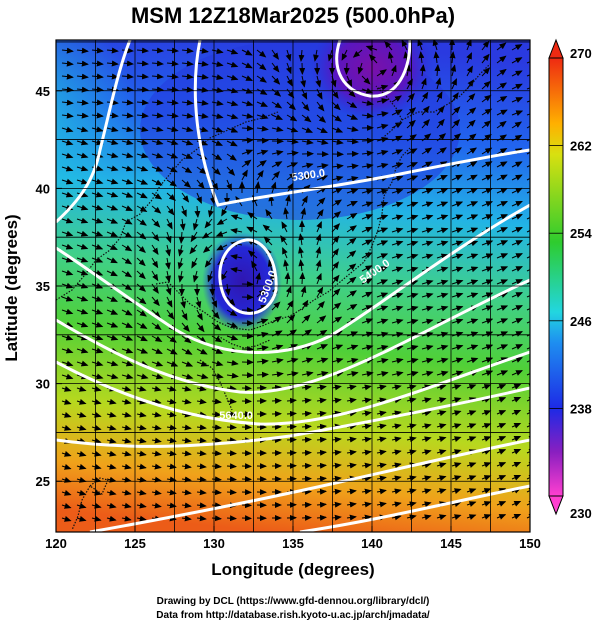 The image size is (599, 625). What do you see at coordinates (11, 287) in the screenshot?
I see `y-axis-label: Latitude (degrees)` at bounding box center [11, 287].